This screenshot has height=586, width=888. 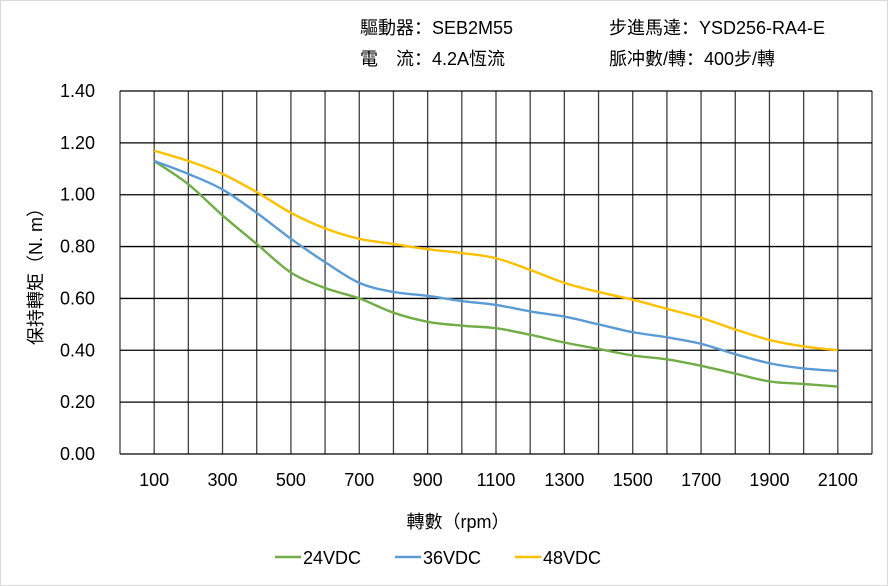 What do you see at coordinates (77, 195) in the screenshot?
I see `y-tick-label: 1.00` at bounding box center [77, 195].